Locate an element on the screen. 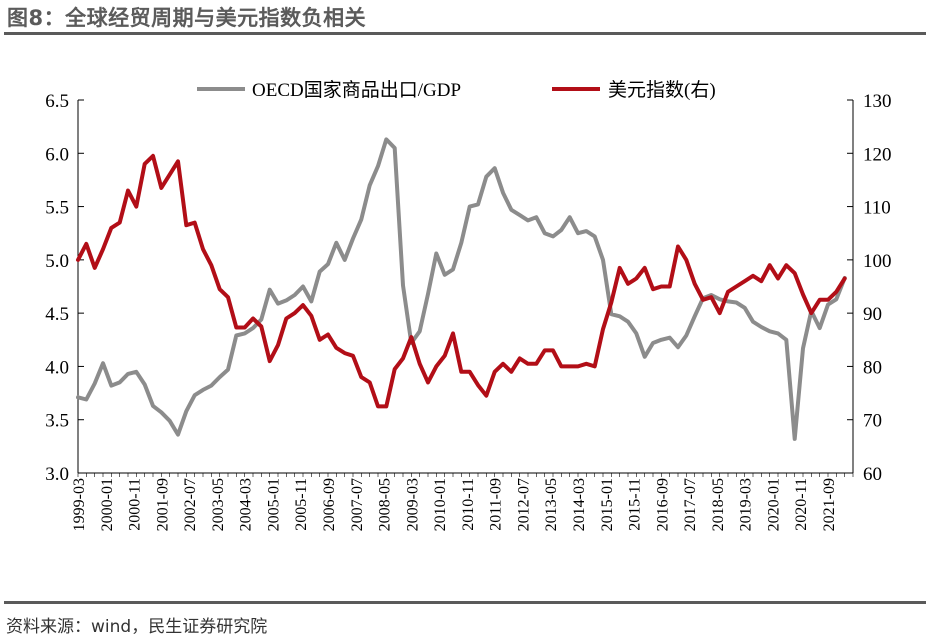 This screenshot has height=643, width=931. x-tick-label: 2021-09 is located at coordinates (829, 504).